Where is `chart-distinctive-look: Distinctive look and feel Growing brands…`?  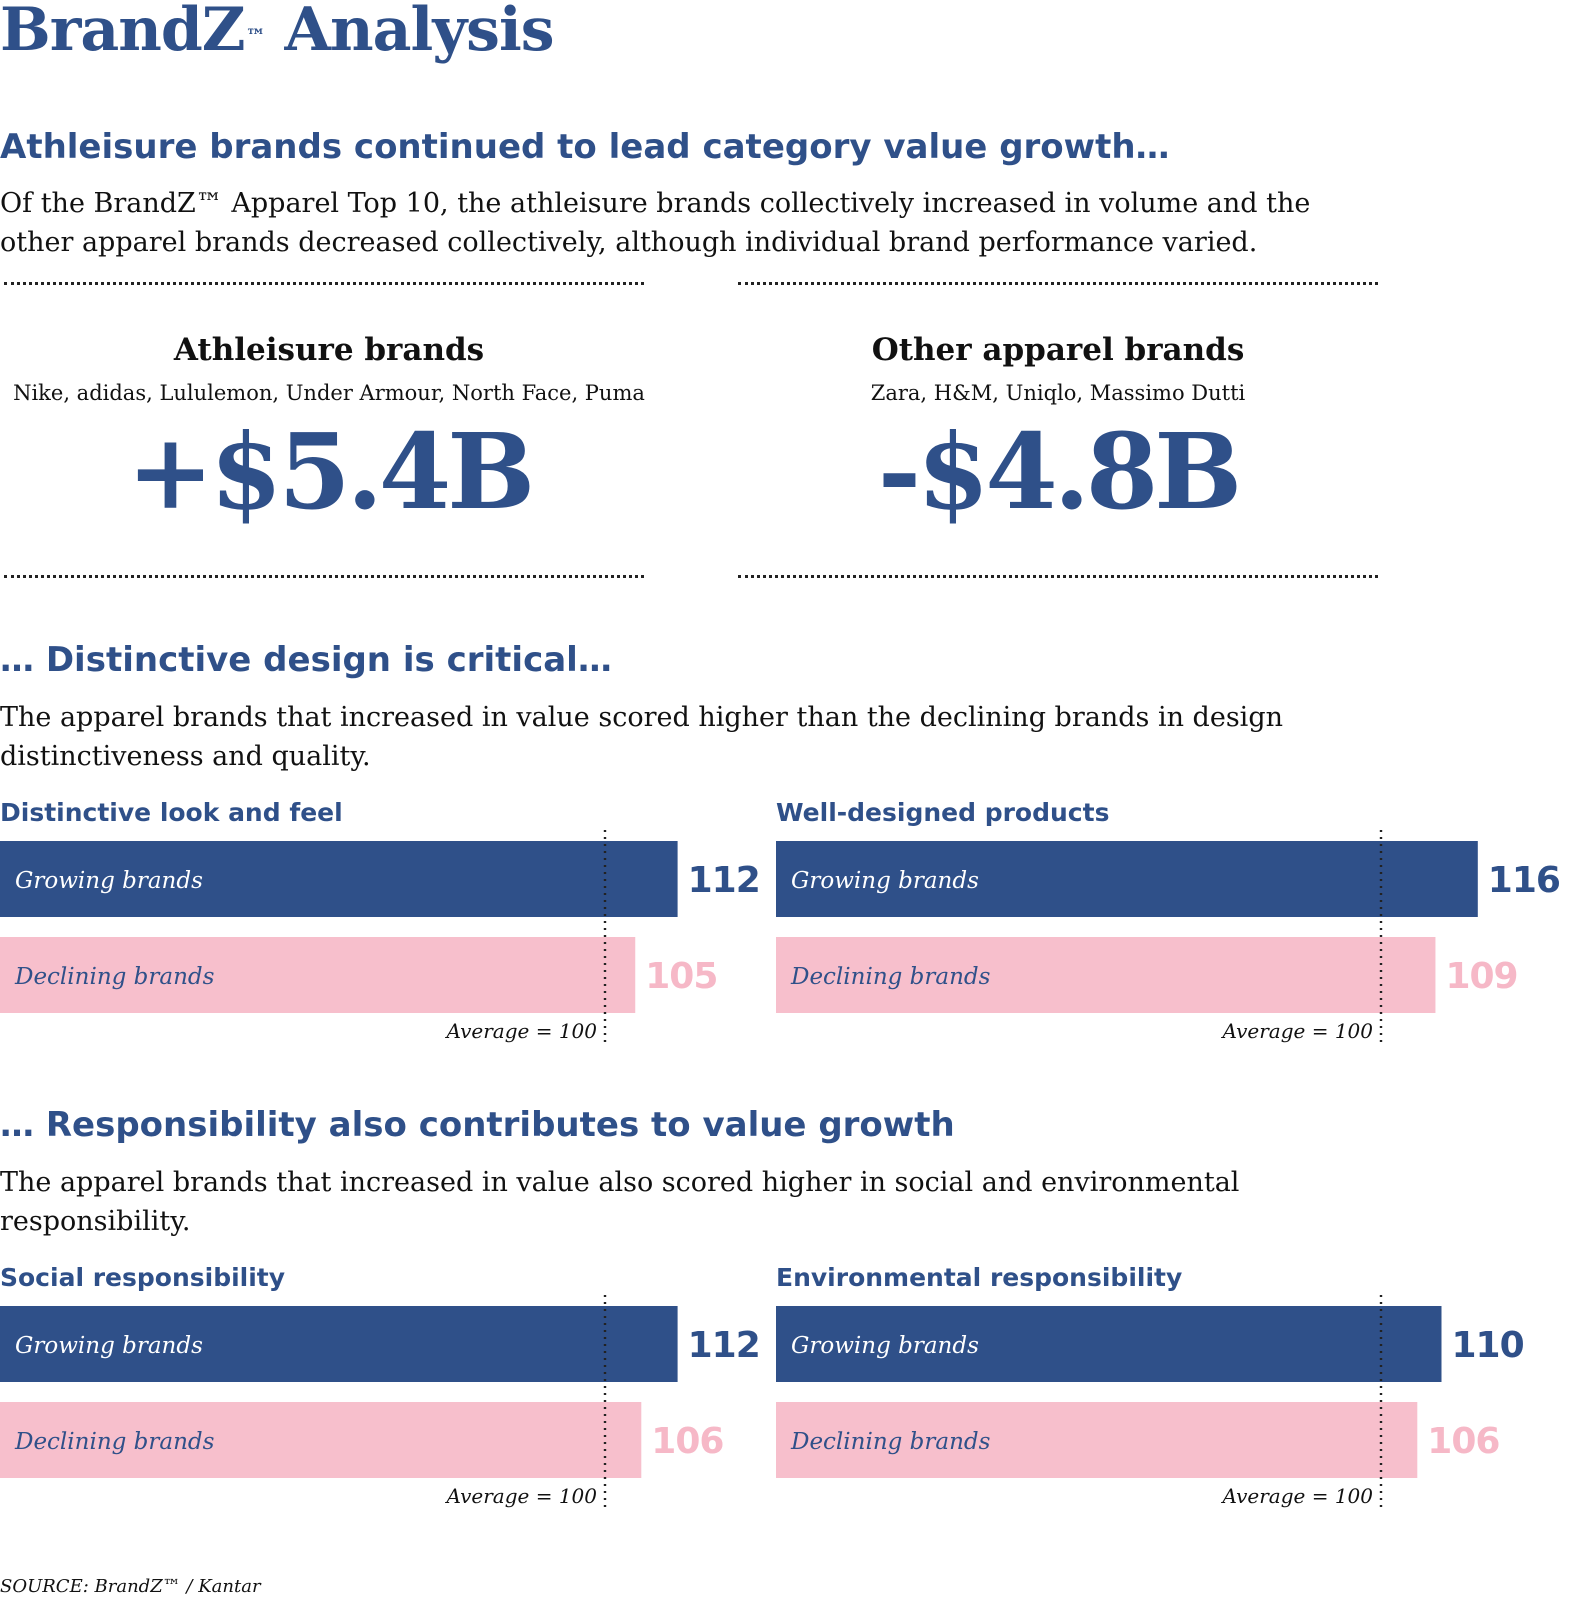
chart-distinctive-look: Distinctive look and feel Growing brands… is located at coordinates (390, 933).